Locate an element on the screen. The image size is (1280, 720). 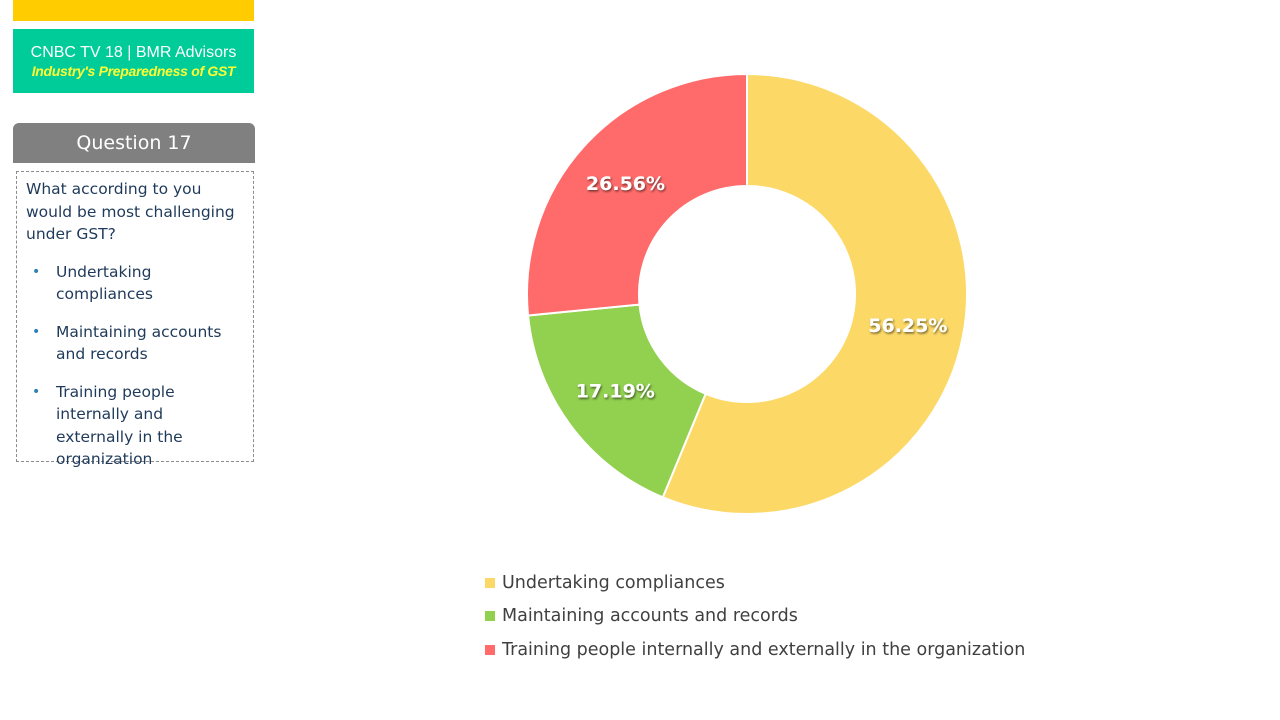
slice-maintaining-accounts is located at coordinates (616, 401).